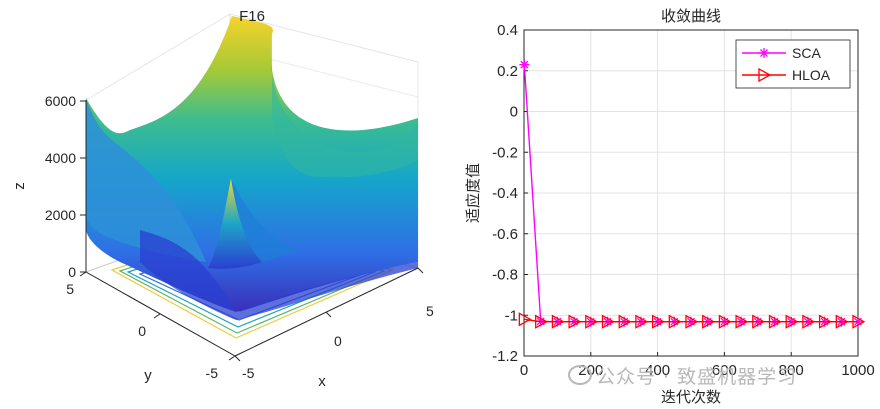 This screenshot has height=409, width=880. Describe the element at coordinates (511, 315) in the screenshot. I see `y-tick-label: -1` at that location.